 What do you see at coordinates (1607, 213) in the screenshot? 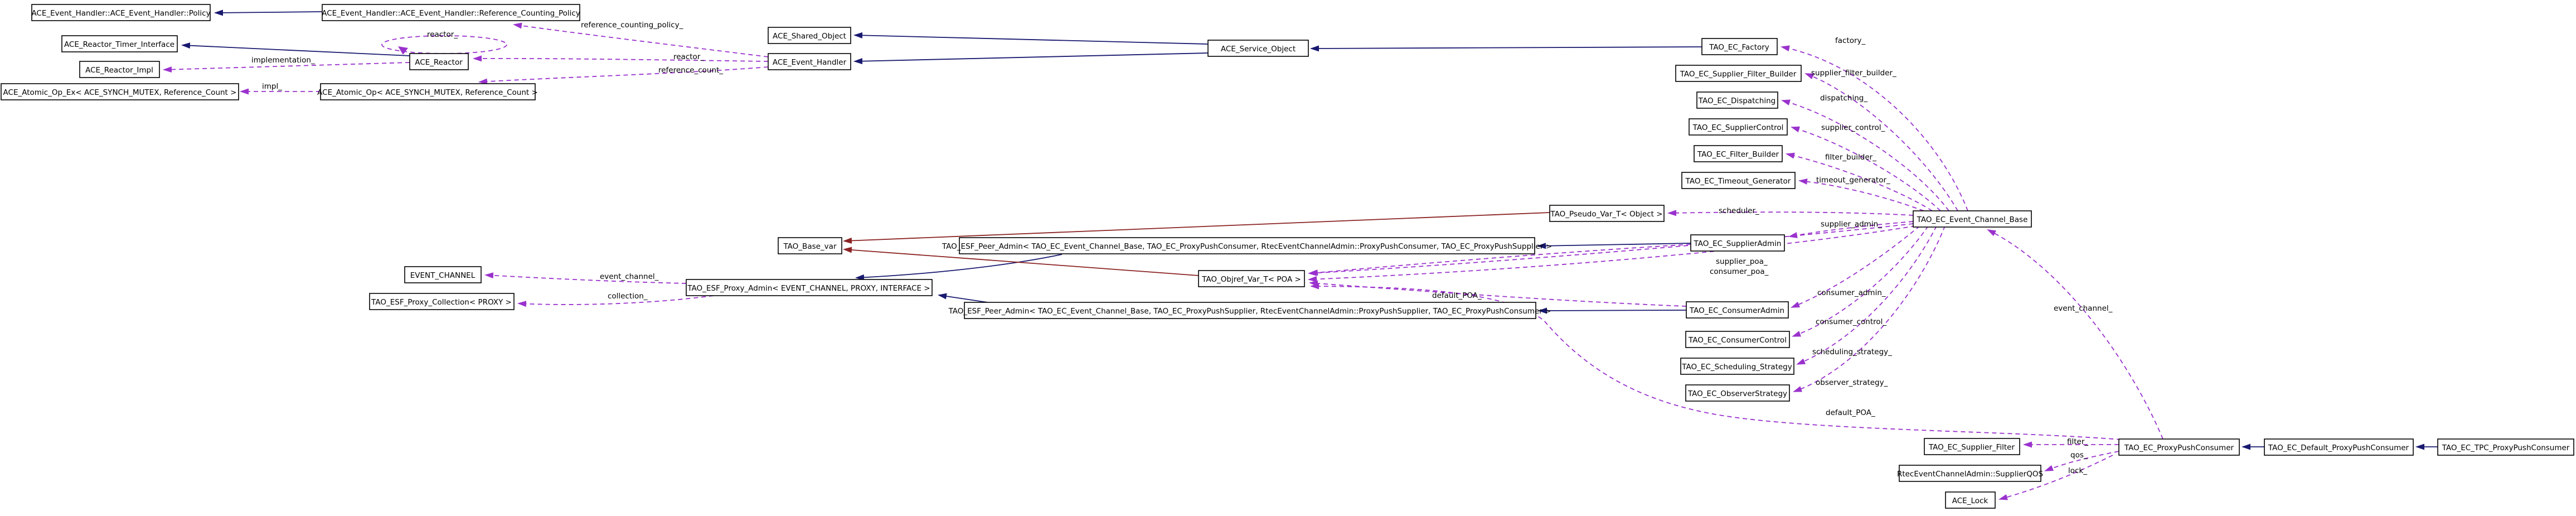
I see `node-tao-pseudo-var-t-object: TAO_Pseudo_Var_T< Object >` at bounding box center [1607, 213].